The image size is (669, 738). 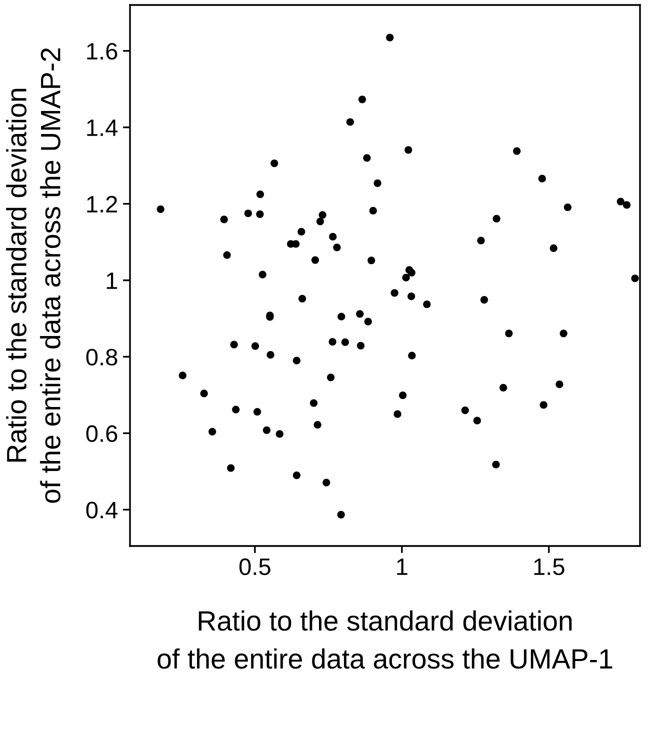 What do you see at coordinates (33, 275) in the screenshot?
I see `y-axis-title: Ratio to the standard deviation of the entire data across the UMAP-2` at bounding box center [33, 275].